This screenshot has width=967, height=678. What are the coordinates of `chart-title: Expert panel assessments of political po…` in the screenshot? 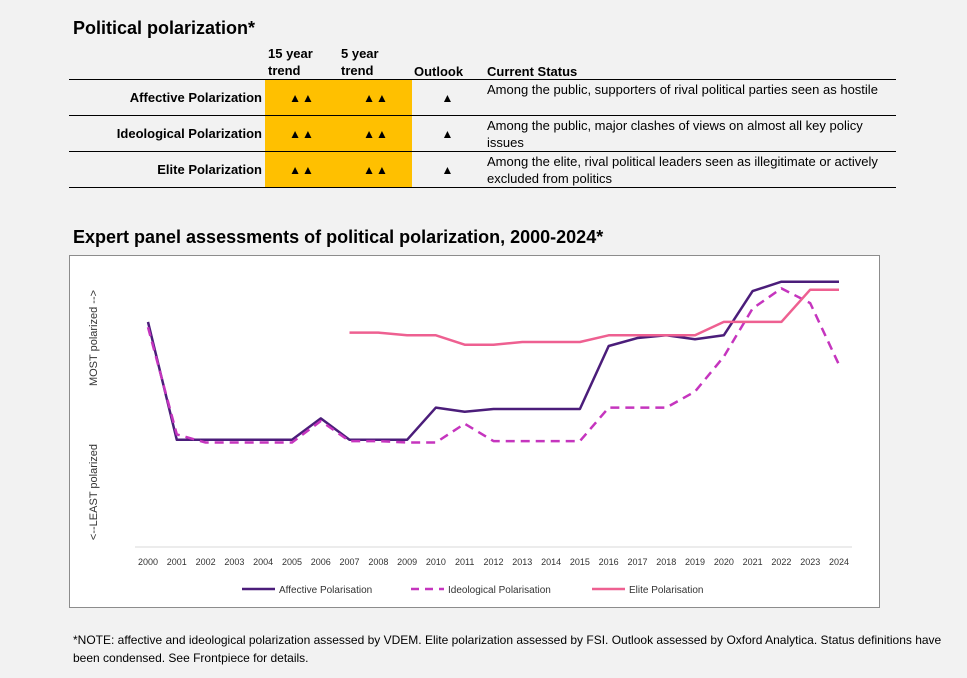 It's located at (338, 237).